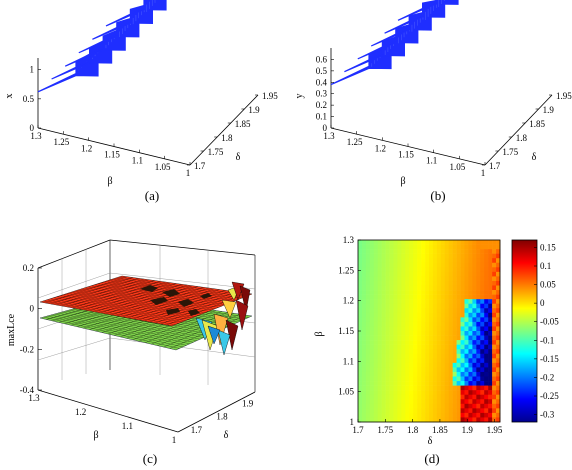  Describe the element at coordinates (102, 46) in the screenshot. I see `a-traces` at that location.